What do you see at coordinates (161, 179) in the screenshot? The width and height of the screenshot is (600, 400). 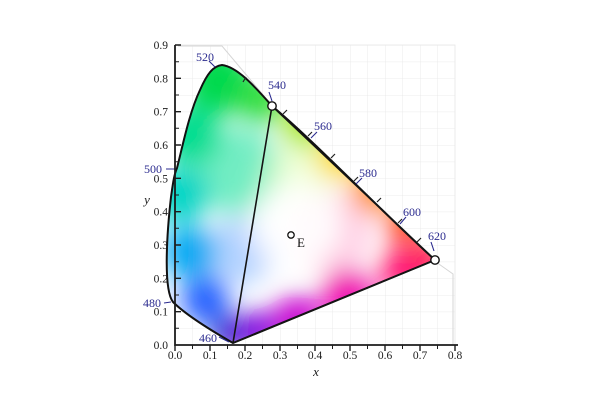 I see `y-tick-label: 0.5` at bounding box center [161, 179].